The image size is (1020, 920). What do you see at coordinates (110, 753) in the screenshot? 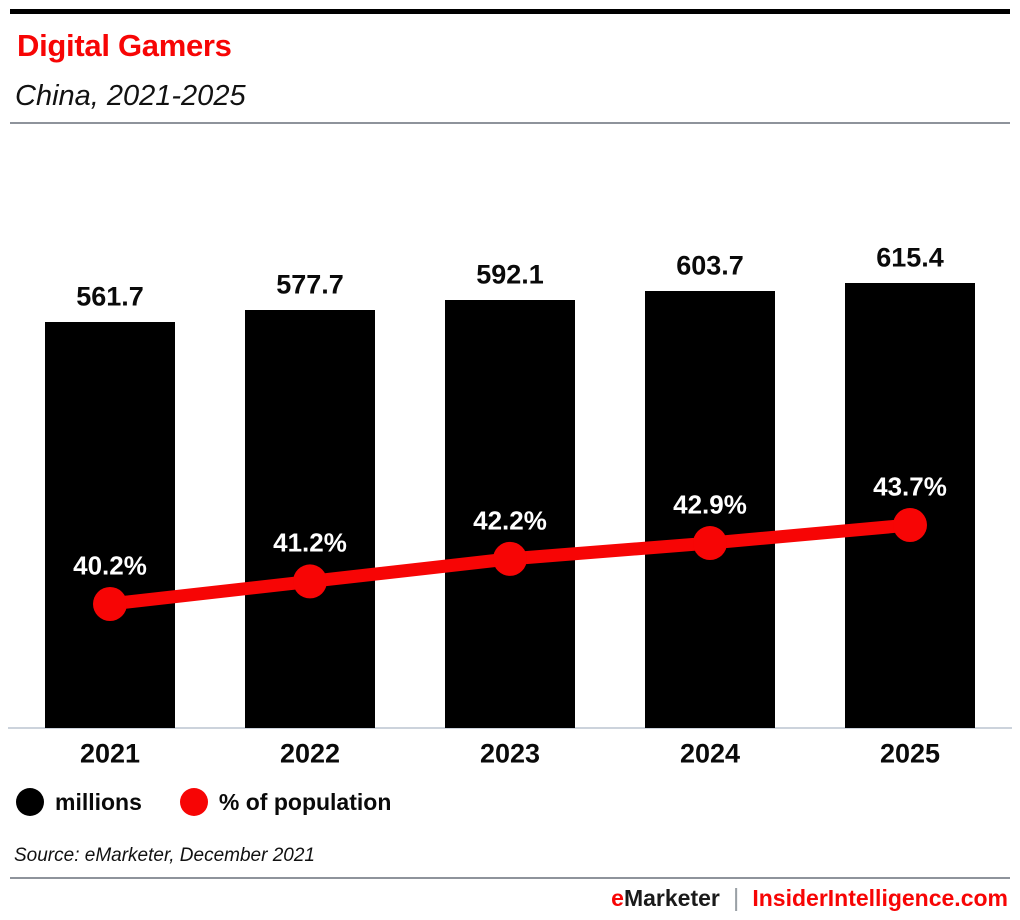
I see `x-tick-2021: 2021` at bounding box center [110, 753].